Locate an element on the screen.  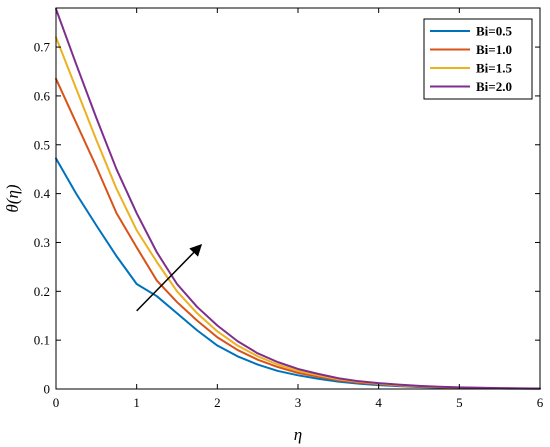
x-tick-label: 0 is located at coordinates (56, 402).